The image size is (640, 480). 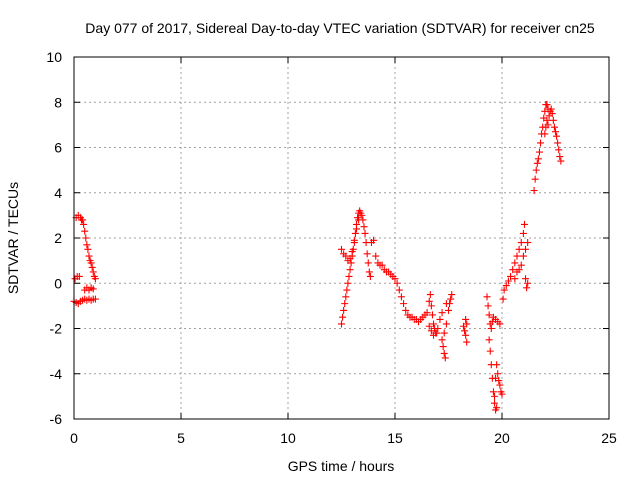 I want to click on y-tick-label: 10, so click(x=54, y=57).